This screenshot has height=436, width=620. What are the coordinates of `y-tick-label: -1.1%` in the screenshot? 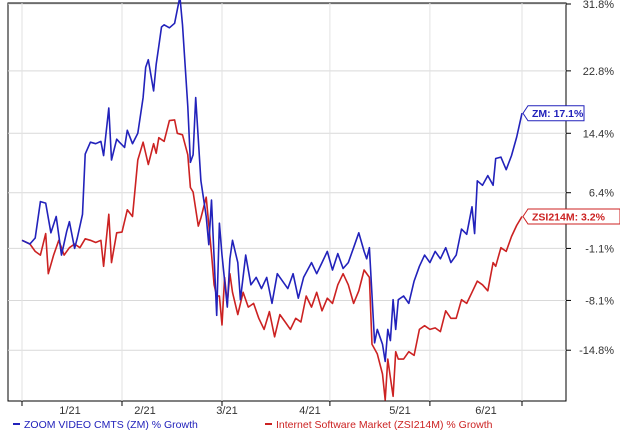 It's located at (599, 249).